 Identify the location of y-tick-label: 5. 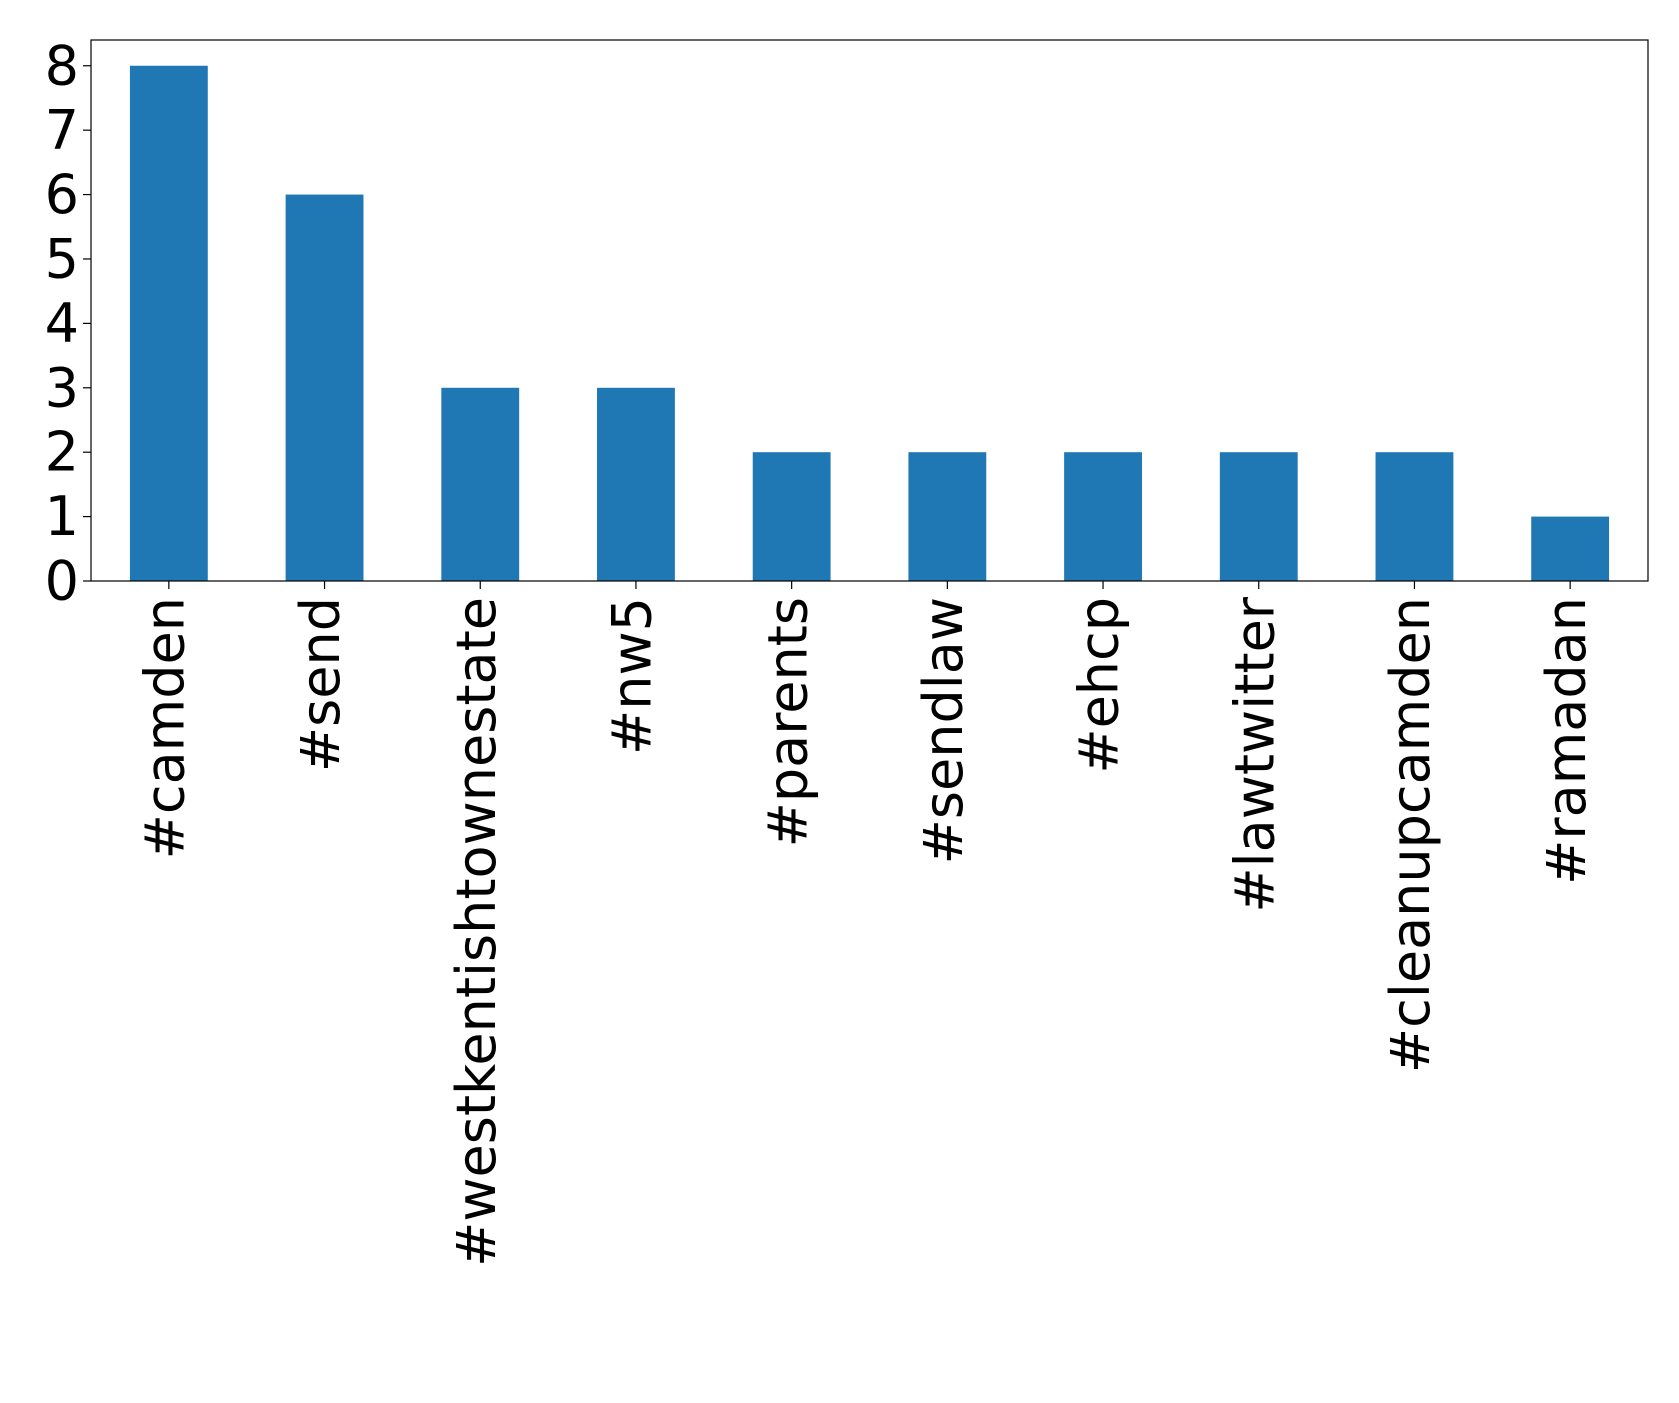
(62, 258).